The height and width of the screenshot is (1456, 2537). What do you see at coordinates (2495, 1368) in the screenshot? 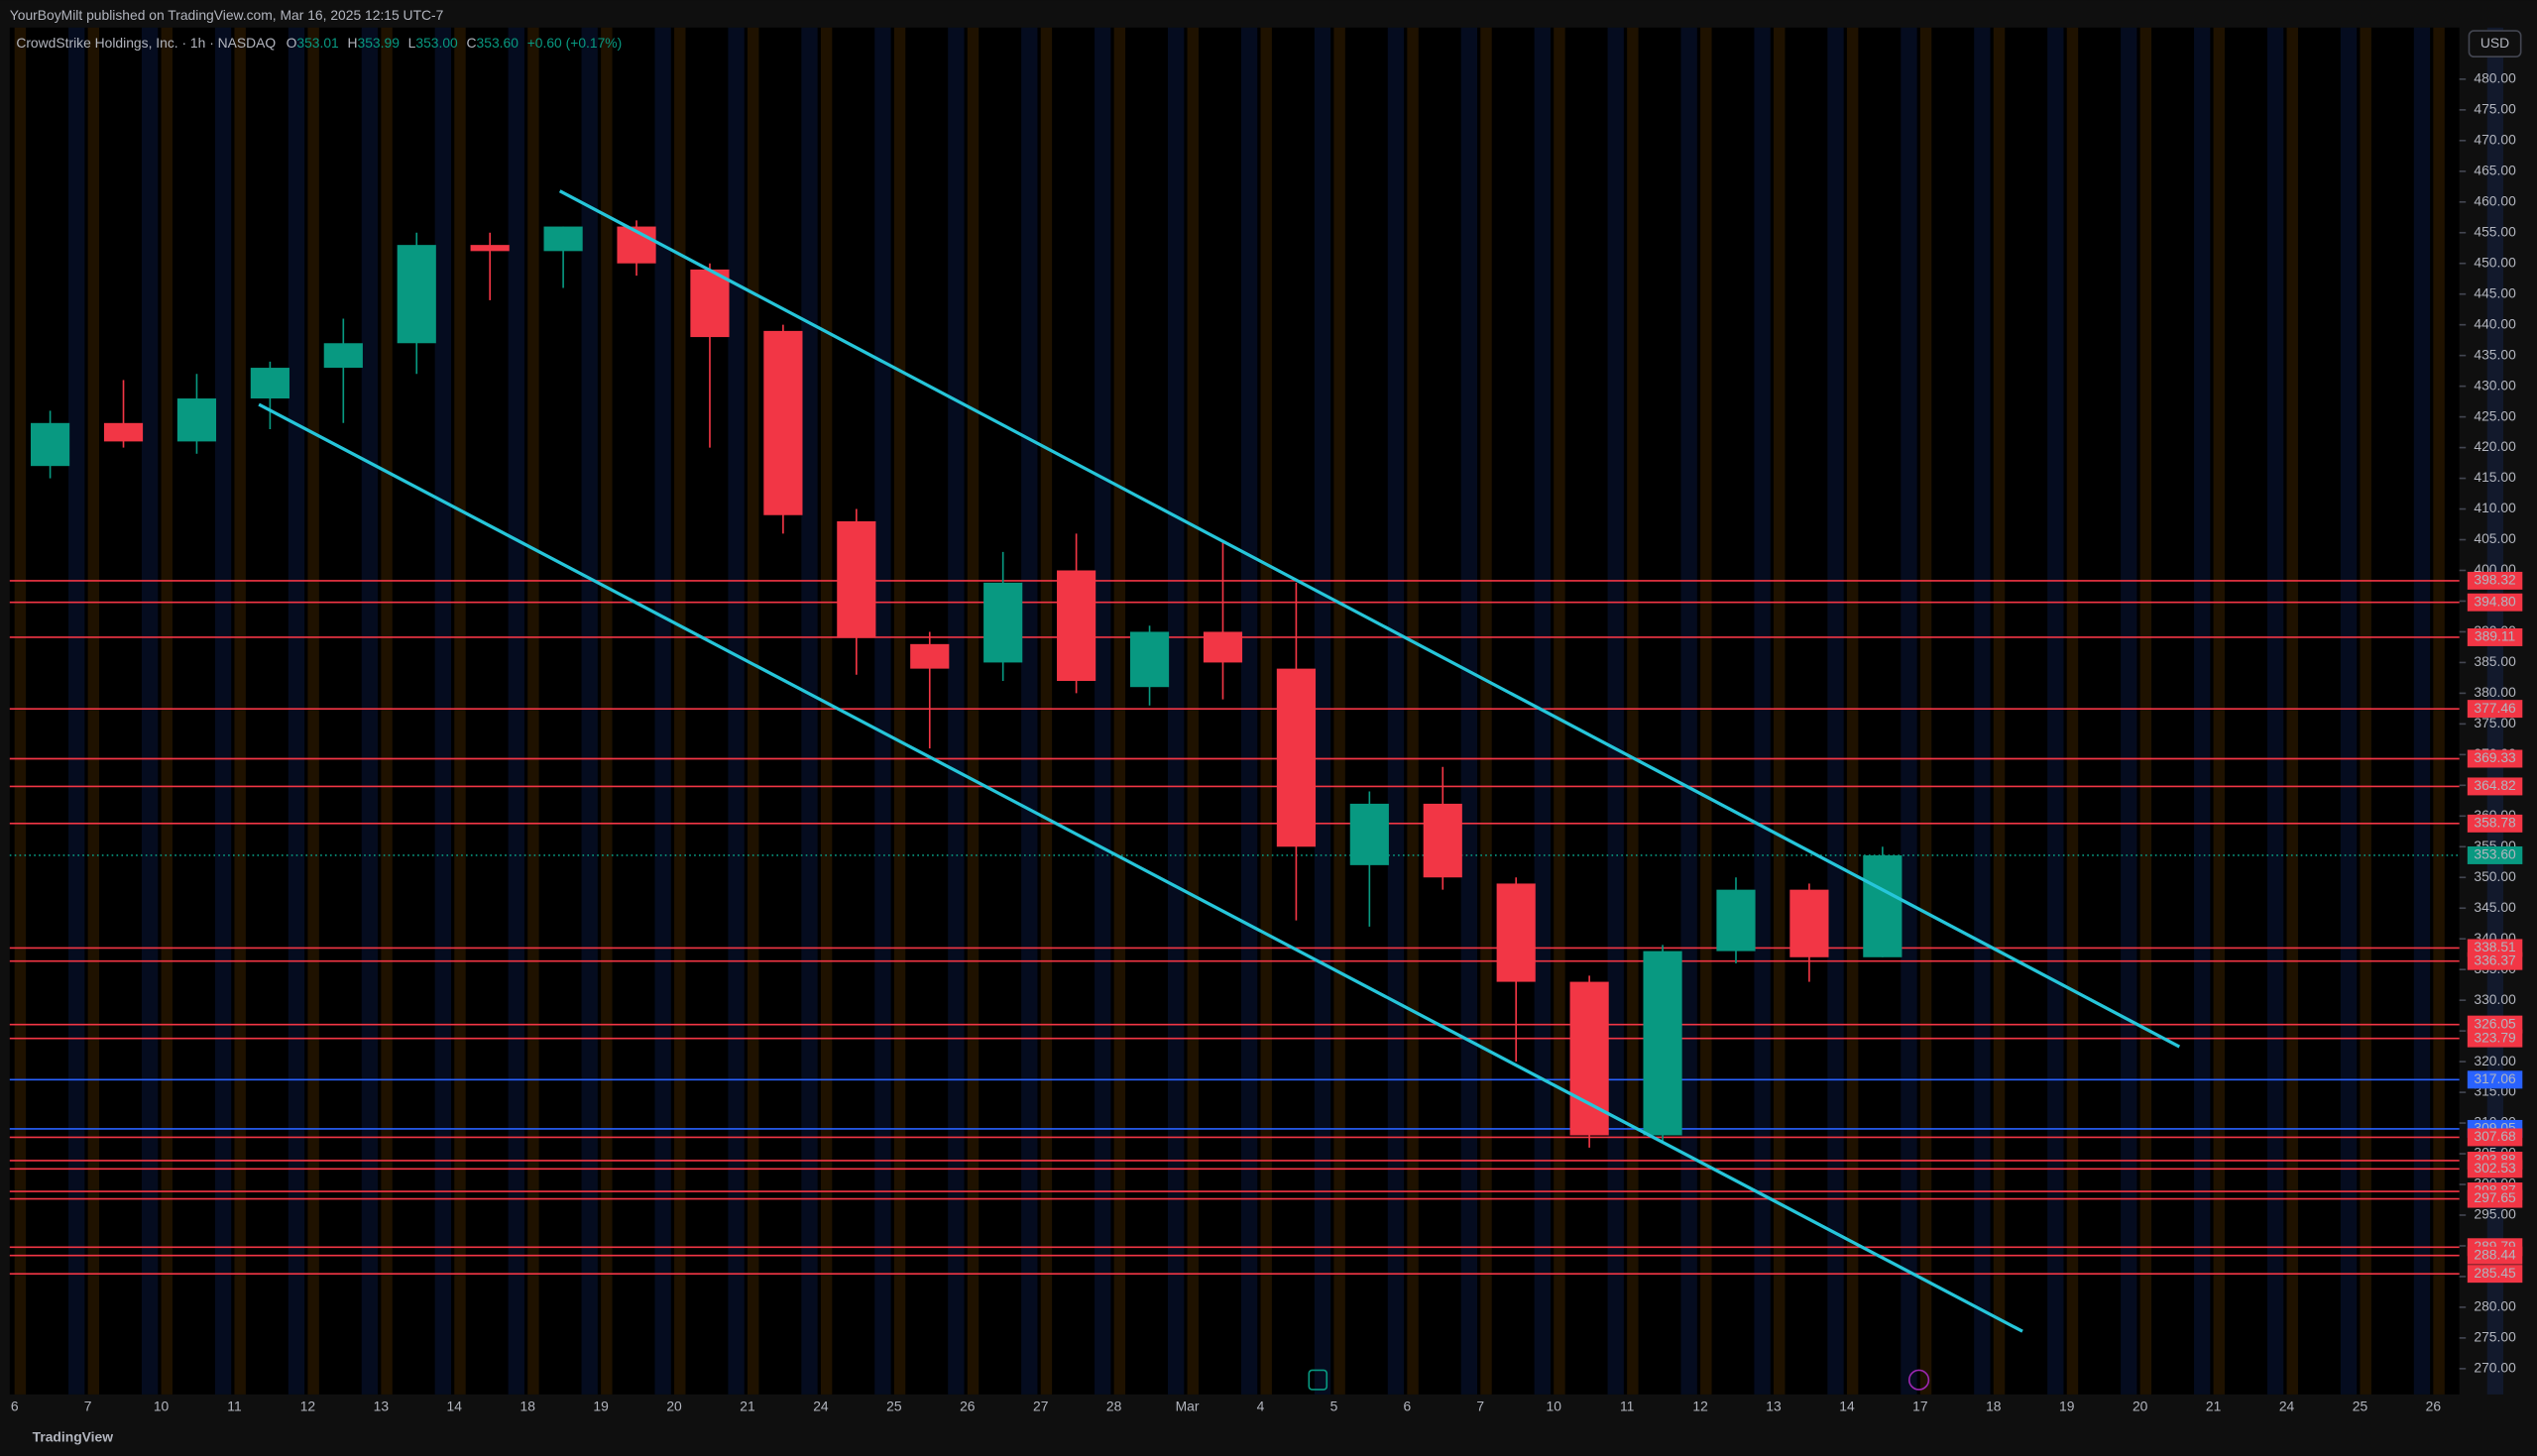
I see `y-tick-label: 270.00` at bounding box center [2495, 1368].